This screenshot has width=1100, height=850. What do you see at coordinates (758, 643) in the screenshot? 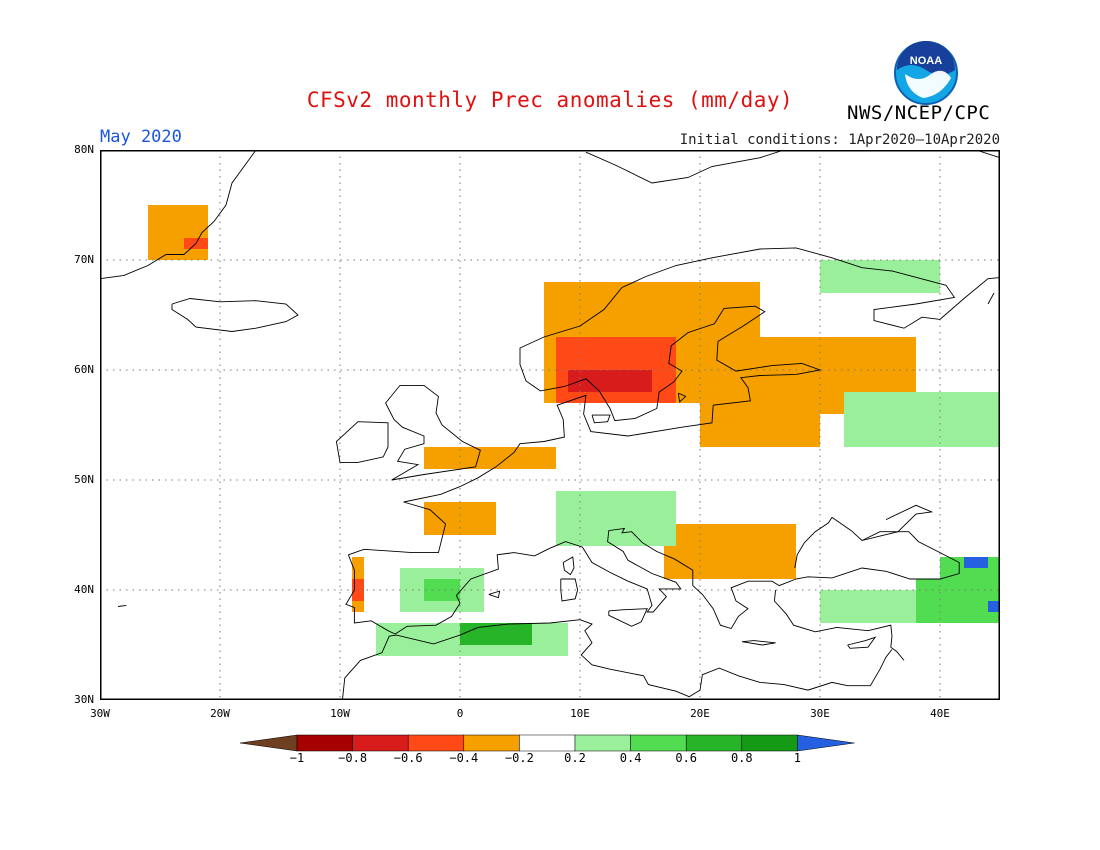
I see `coast-crete` at bounding box center [758, 643].